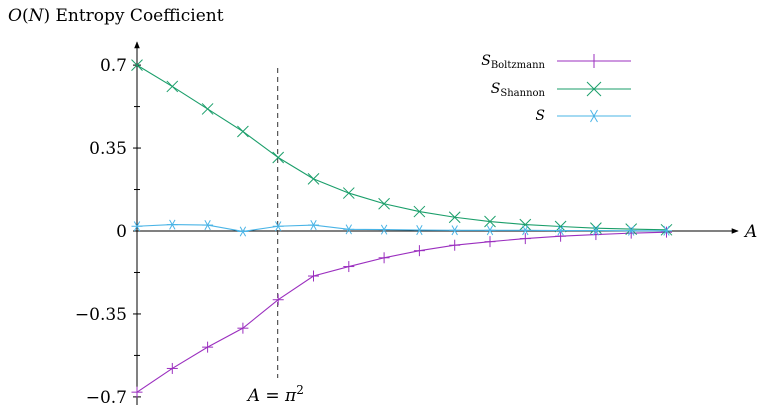 The height and width of the screenshot is (408, 761). Describe the element at coordinates (106, 398) in the screenshot. I see `y-tick-label: −0.7` at that location.